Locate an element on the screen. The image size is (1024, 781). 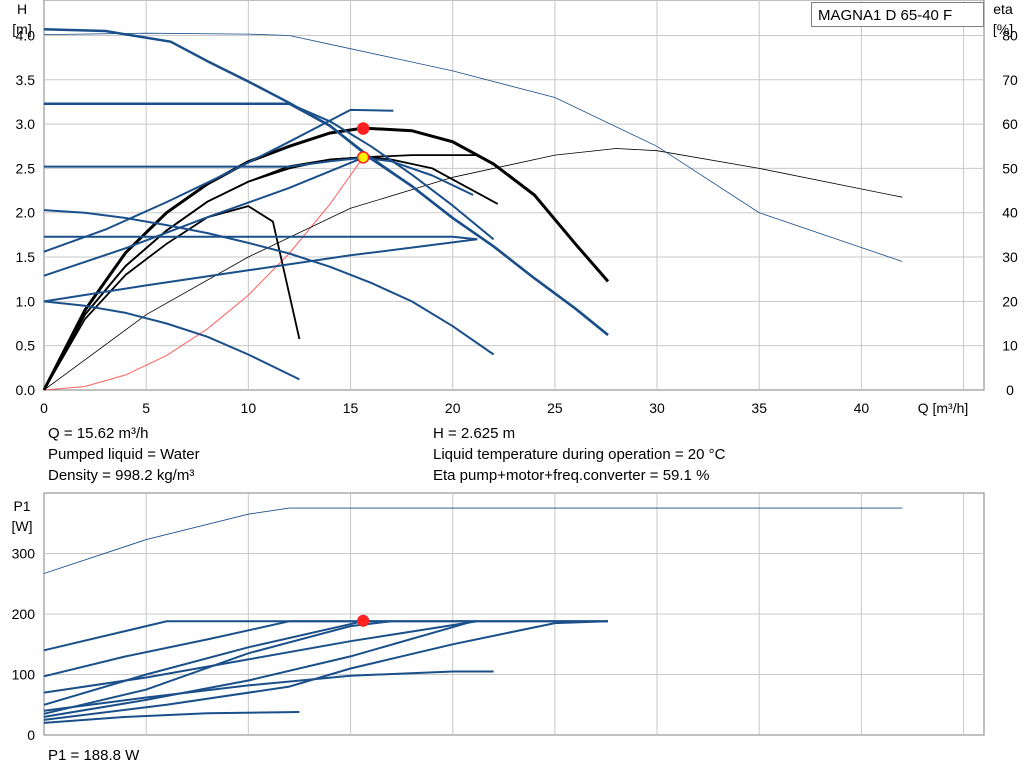
y2-tick-label: 0 is located at coordinates (1010, 390).